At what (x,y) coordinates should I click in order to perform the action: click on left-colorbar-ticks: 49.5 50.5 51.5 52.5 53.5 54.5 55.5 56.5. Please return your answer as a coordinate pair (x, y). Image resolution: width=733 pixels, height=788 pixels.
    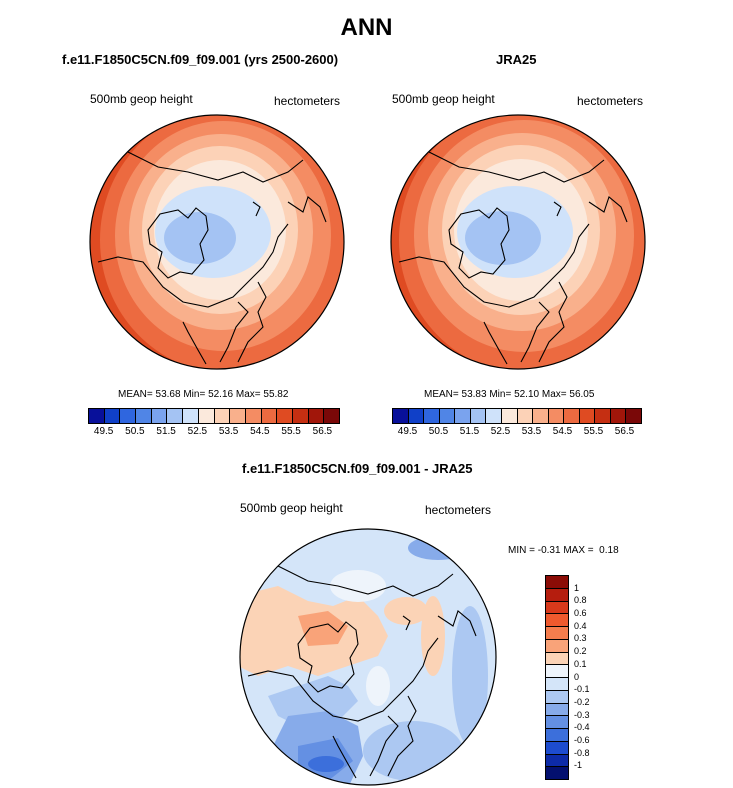
    Looking at the image, I should click on (213, 433).